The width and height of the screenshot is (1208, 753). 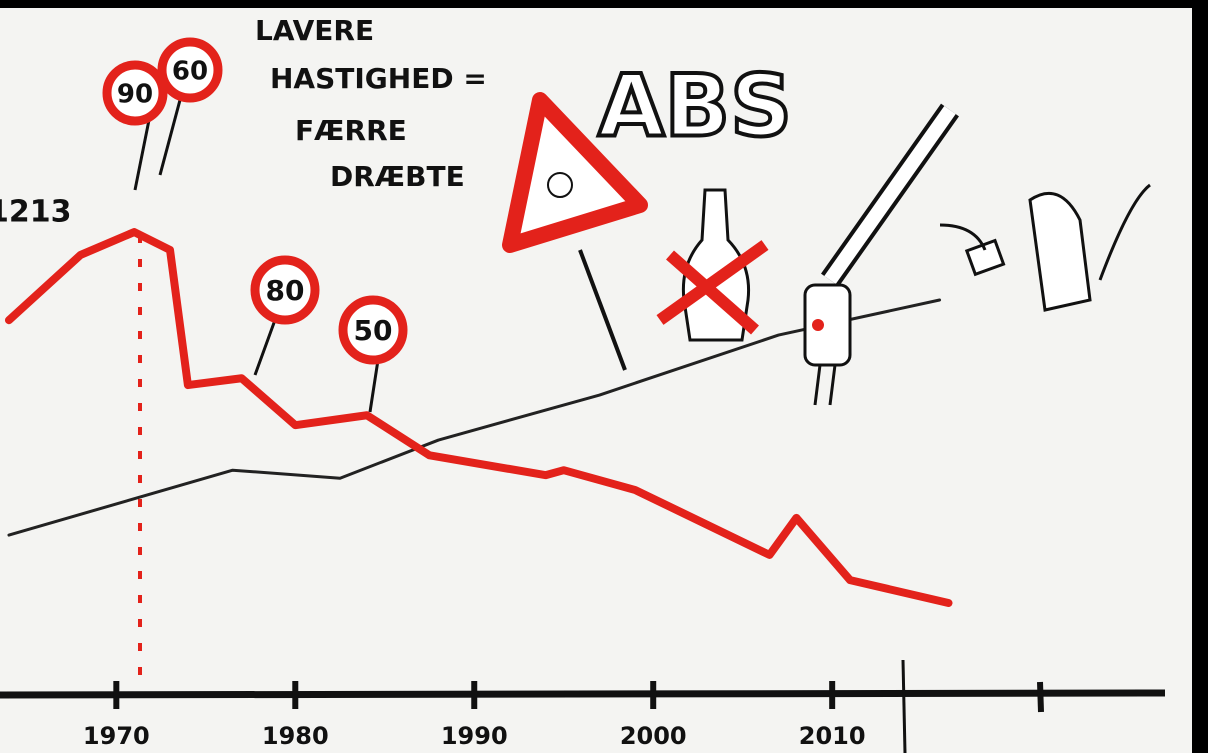 I want to click on x-tick-label: 1980, so click(x=295, y=736).